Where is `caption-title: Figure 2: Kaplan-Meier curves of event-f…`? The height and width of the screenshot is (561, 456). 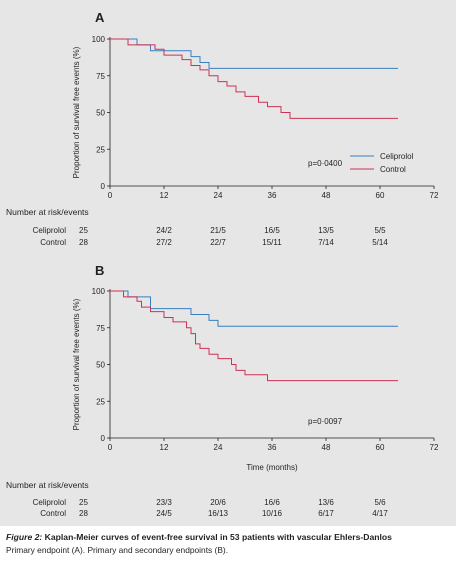
caption-title: Figure 2: Kaplan-Meier curves of event-f… is located at coordinates (199, 537).